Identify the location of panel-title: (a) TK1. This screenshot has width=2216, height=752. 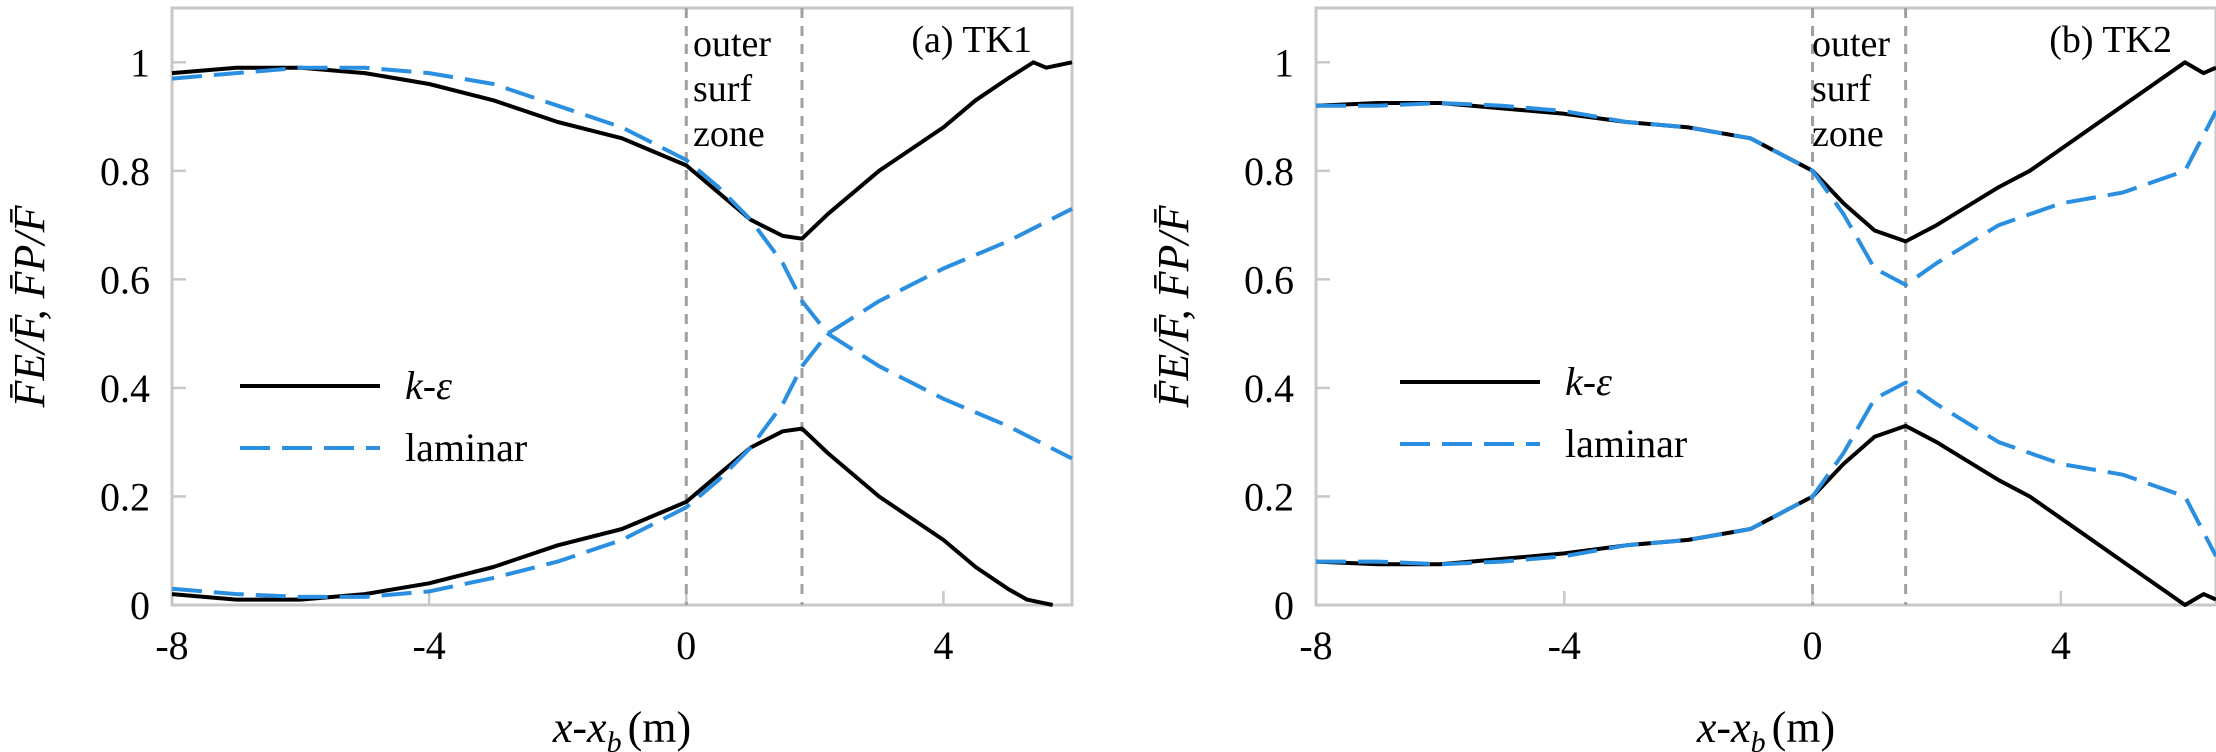
(971, 40).